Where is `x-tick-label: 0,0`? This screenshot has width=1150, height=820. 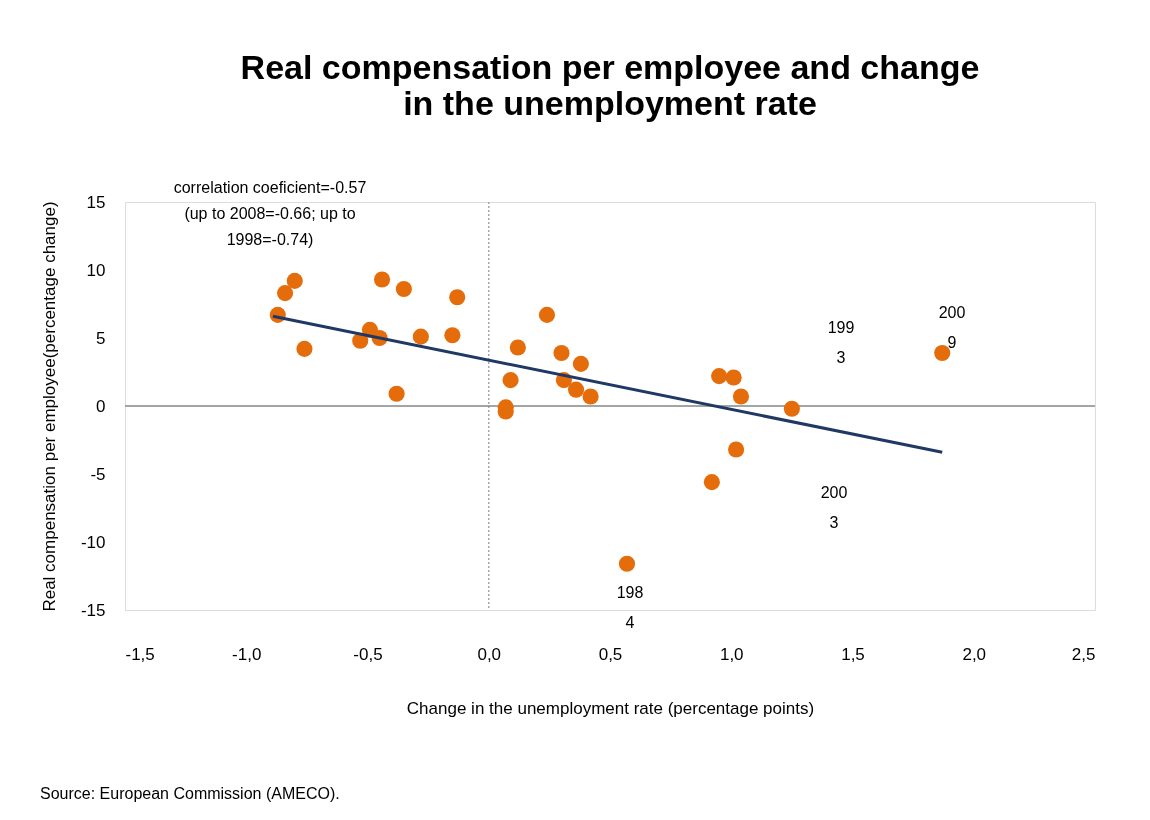 x-tick-label: 0,0 is located at coordinates (489, 654).